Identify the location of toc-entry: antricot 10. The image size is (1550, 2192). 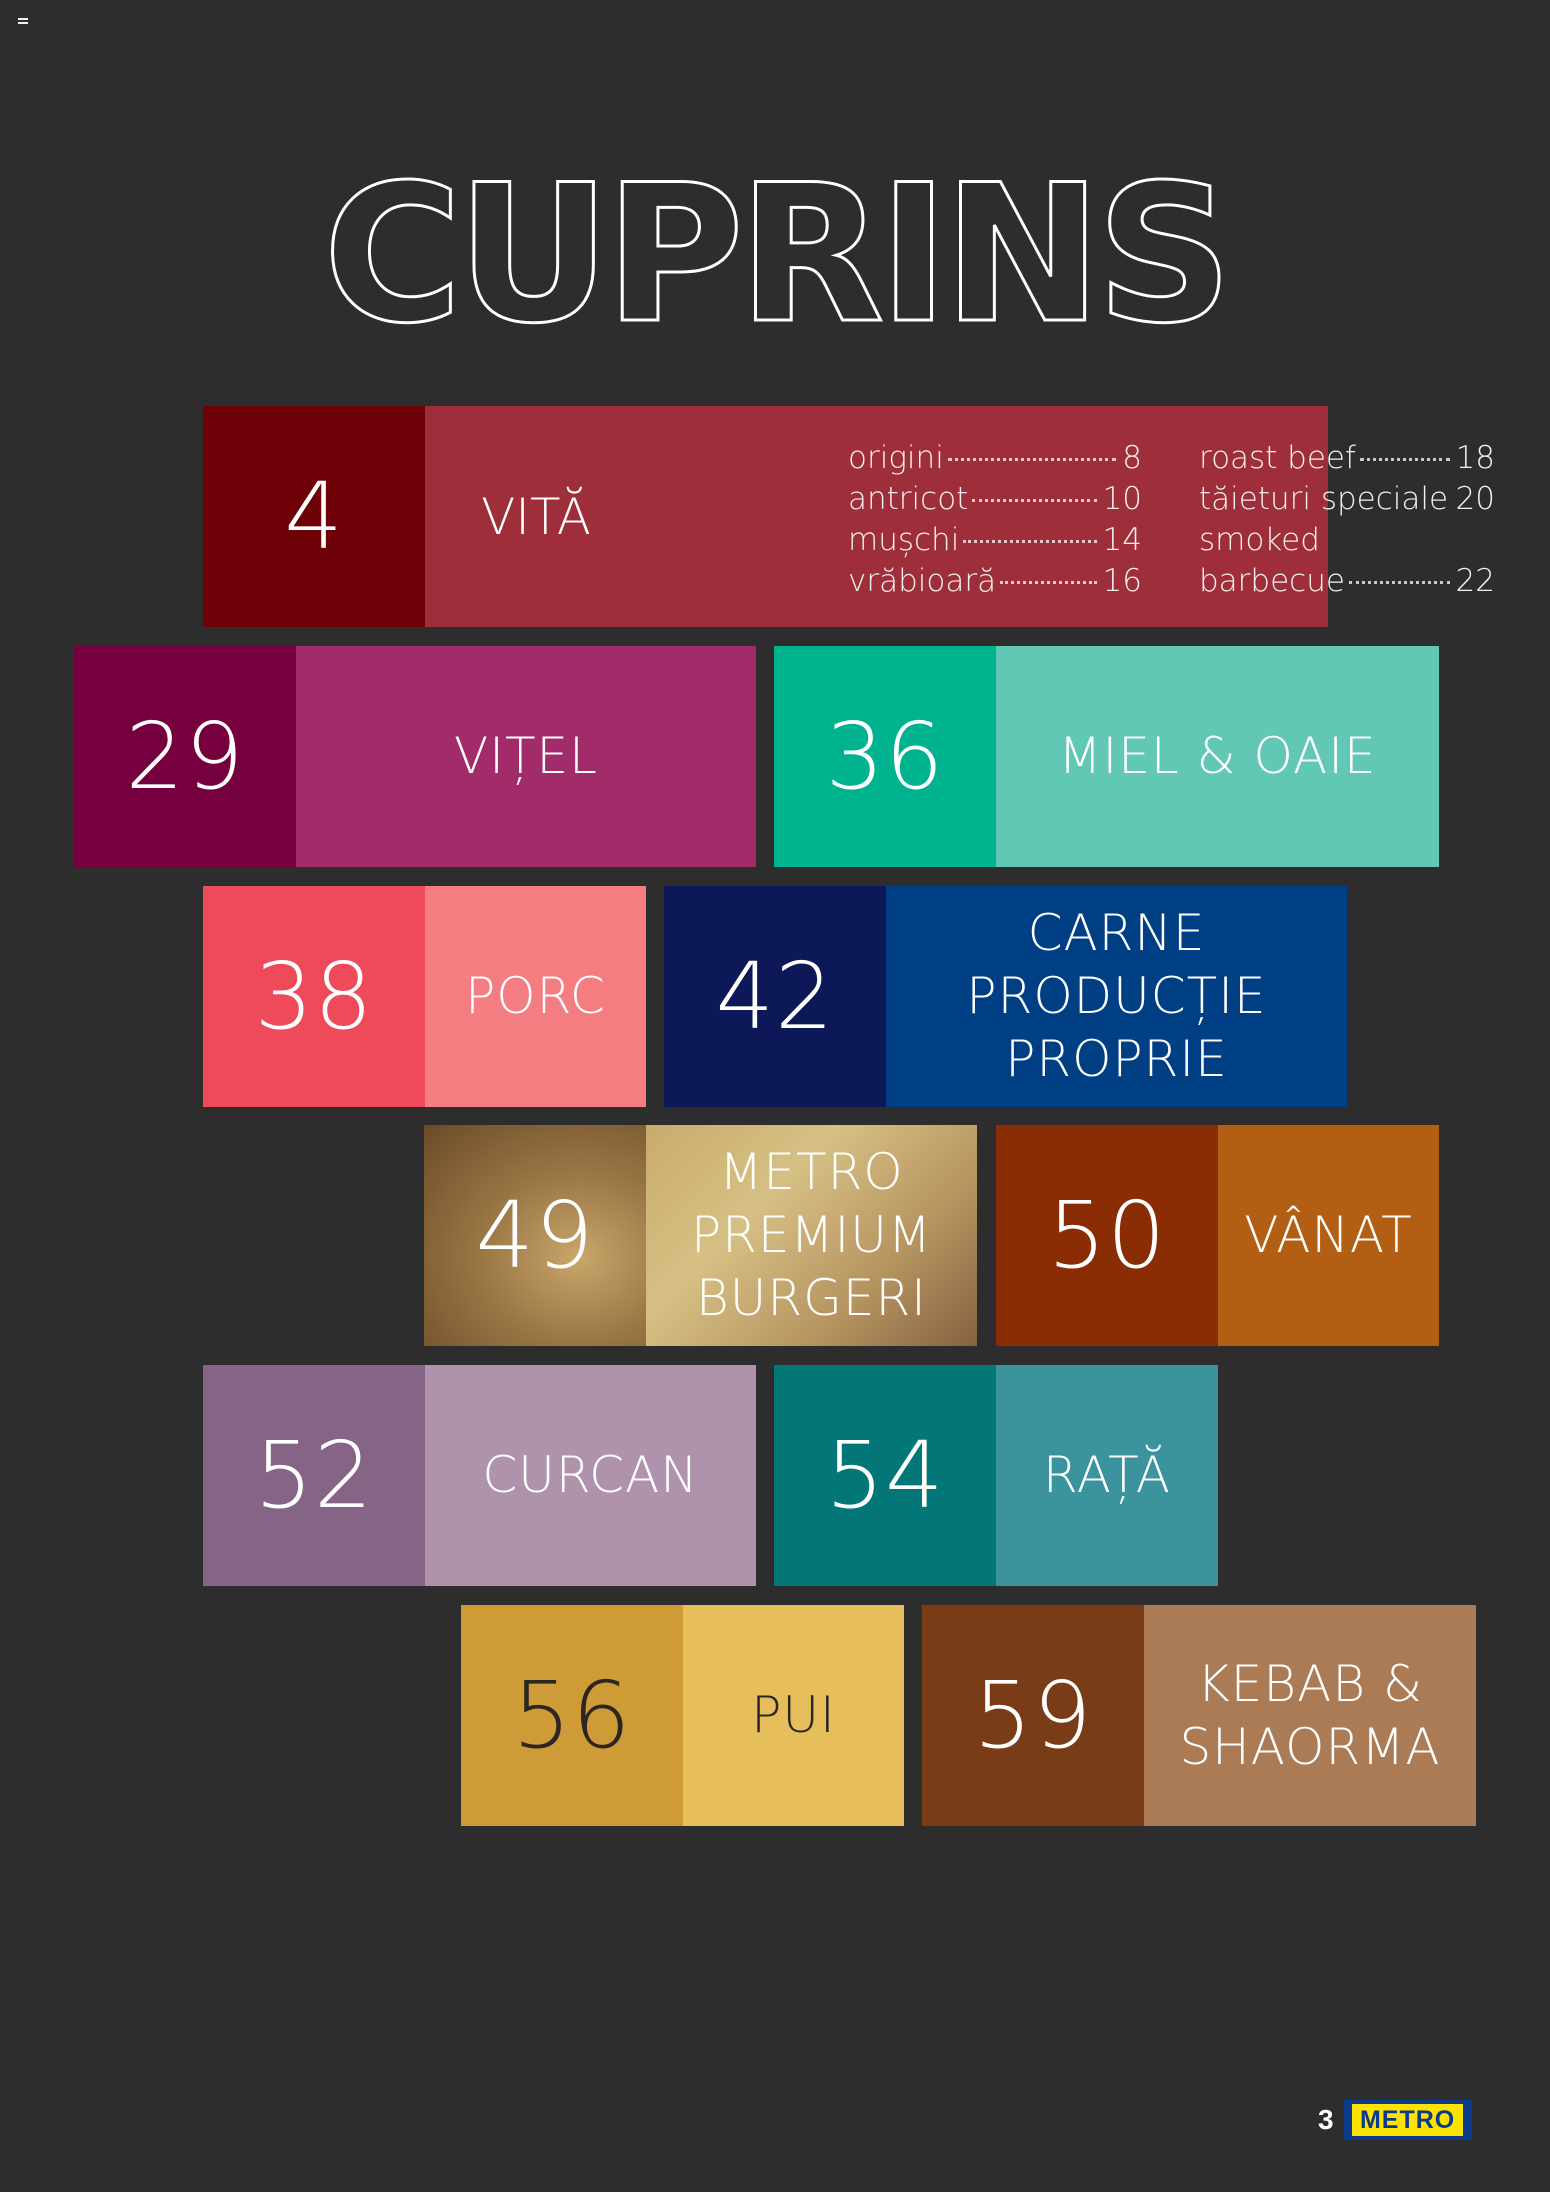
(995, 499).